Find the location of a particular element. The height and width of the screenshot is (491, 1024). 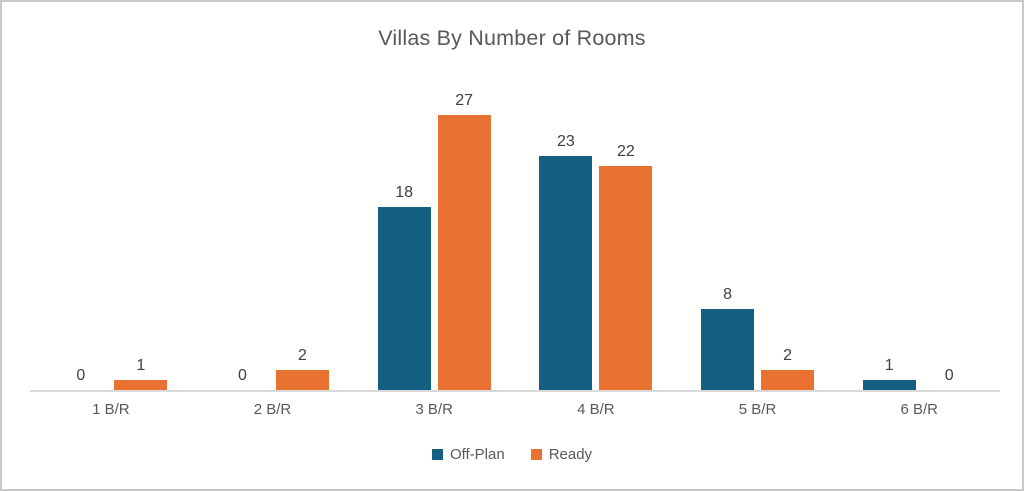

bar-slot: 18 is located at coordinates (404, 287).